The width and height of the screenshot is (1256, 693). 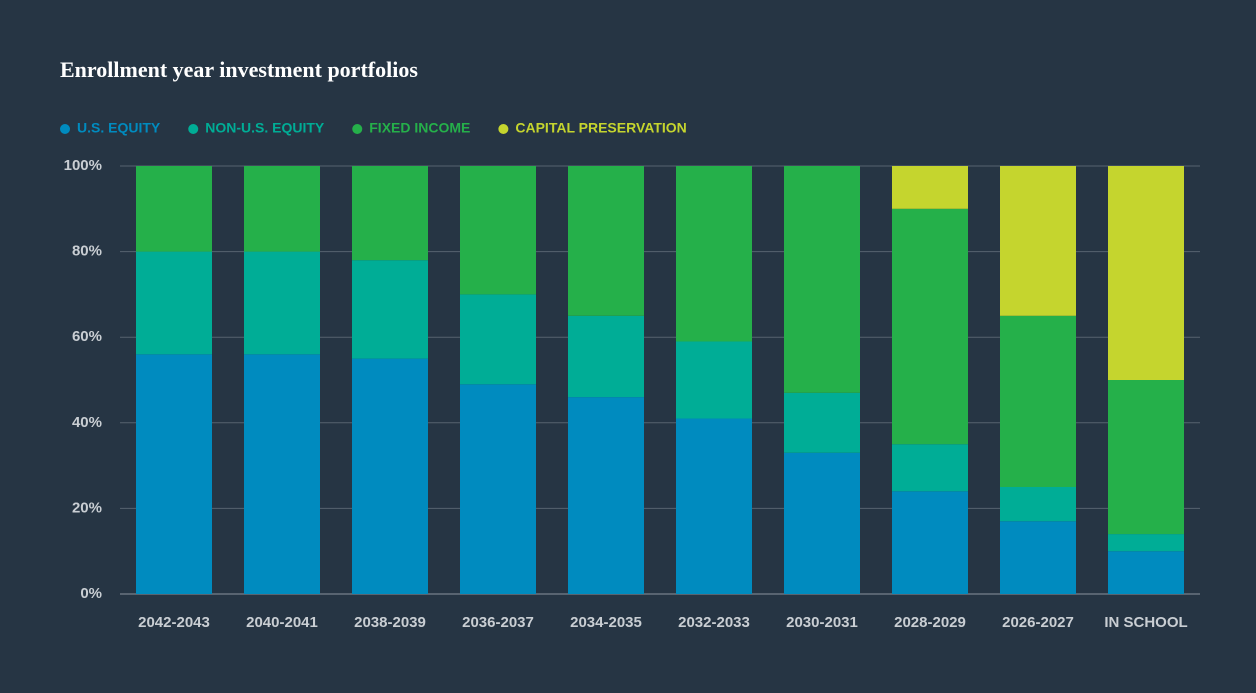 What do you see at coordinates (930, 622) in the screenshot?
I see `x-tick-label: 2028-2029` at bounding box center [930, 622].